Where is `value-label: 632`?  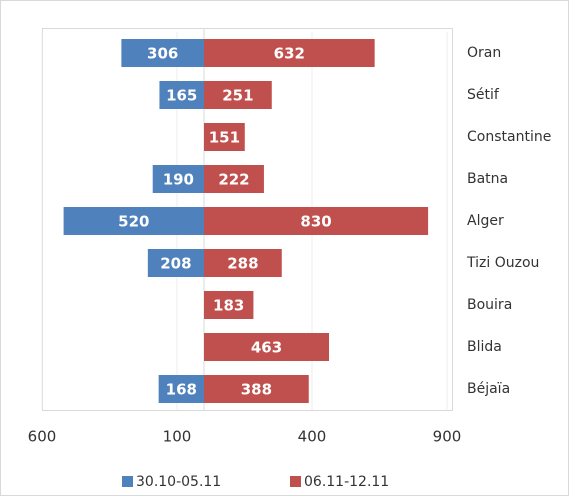
value-label: 632 is located at coordinates (289, 54).